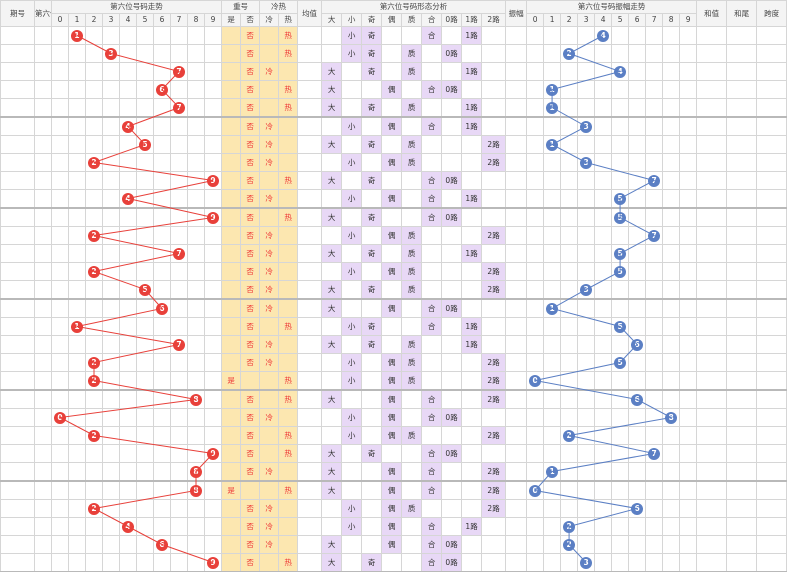  I want to click on amp-ball: 7, so click(654, 235).